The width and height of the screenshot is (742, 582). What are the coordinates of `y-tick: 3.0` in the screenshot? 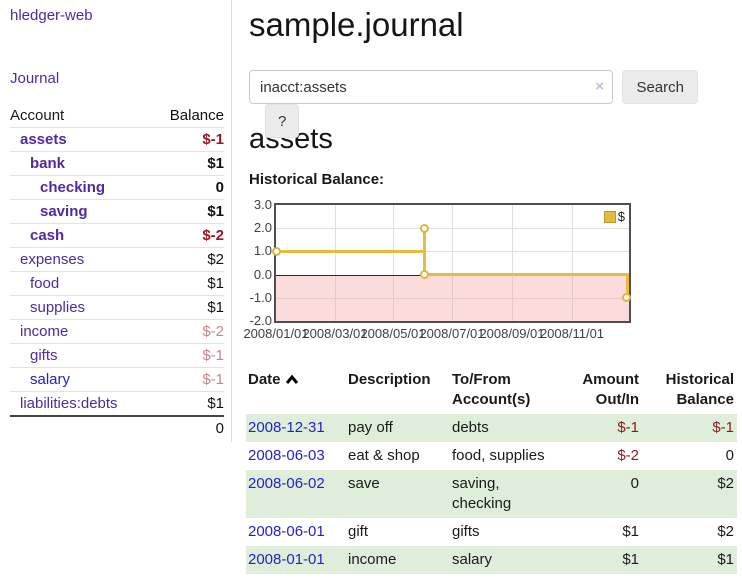 It's located at (262, 204).